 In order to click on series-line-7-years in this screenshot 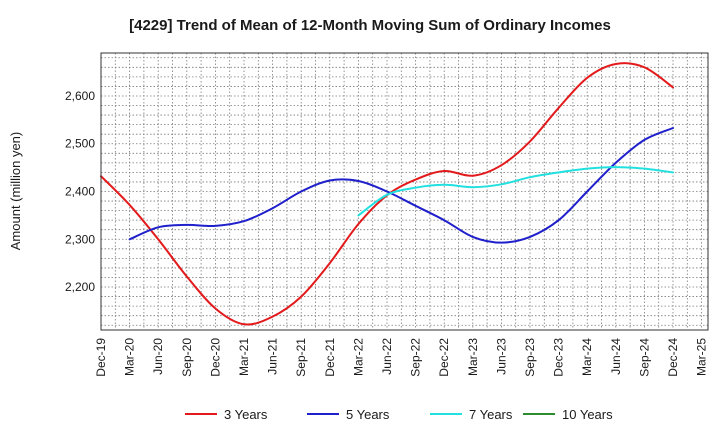, I will do `click(515, 191)`.